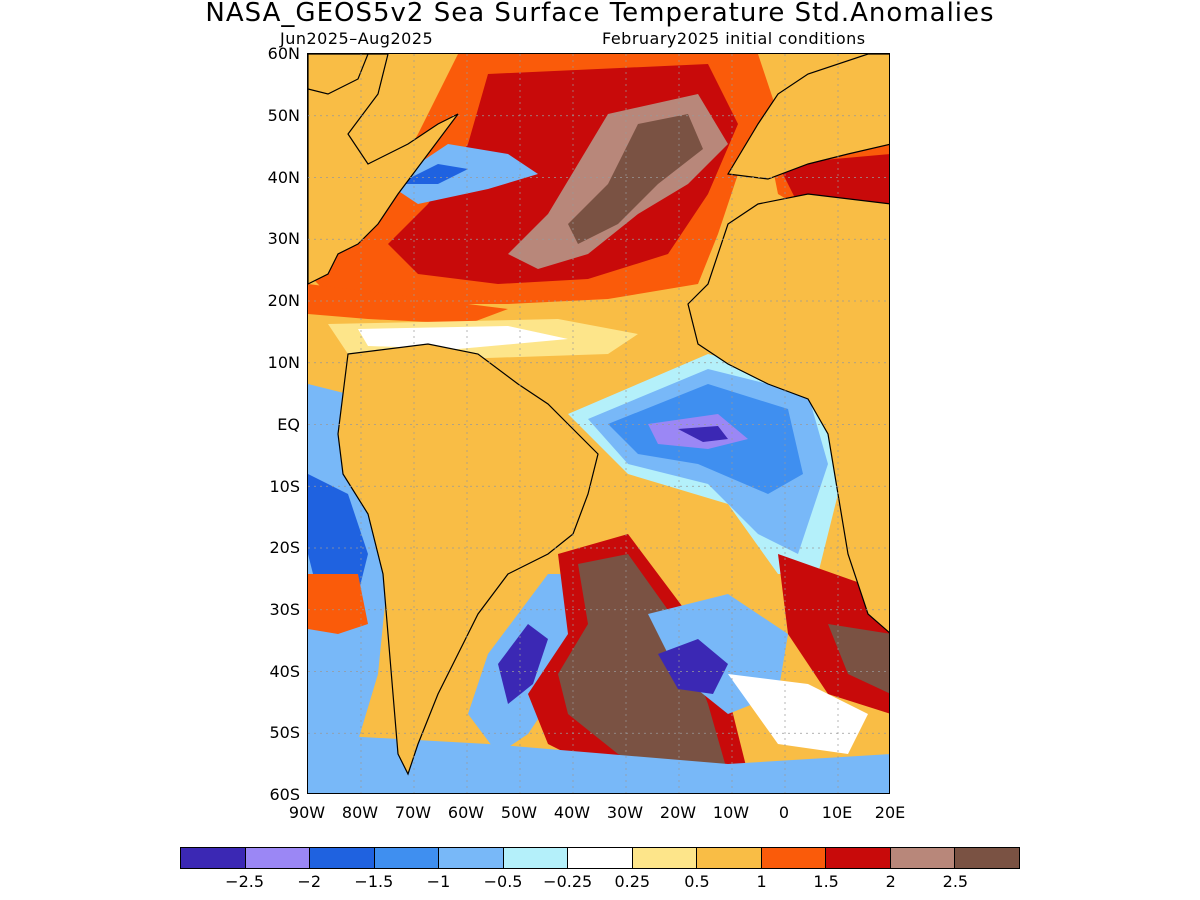 This screenshot has height=900, width=1200. What do you see at coordinates (438, 881) in the screenshot?
I see `colorbar-tick-label: −1` at bounding box center [438, 881].